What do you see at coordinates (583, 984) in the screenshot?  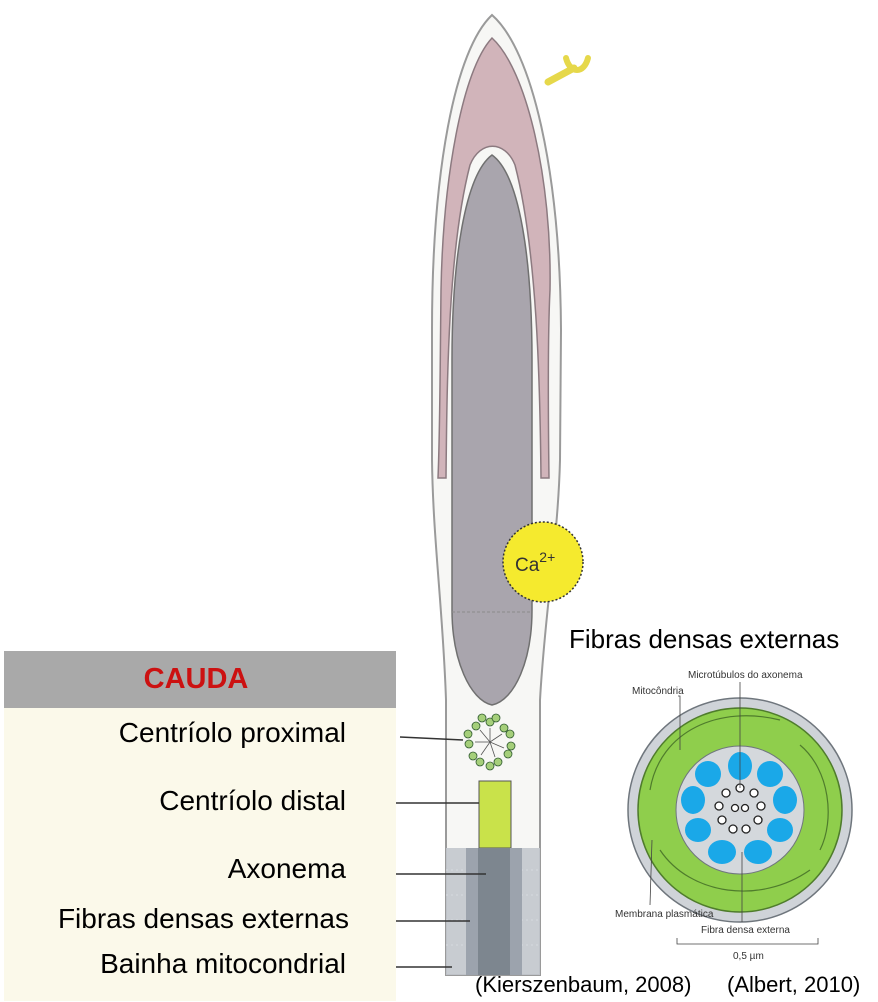 I see `citation-kierszenbaum: (Kierszenbaum, 2008)` at bounding box center [583, 984].